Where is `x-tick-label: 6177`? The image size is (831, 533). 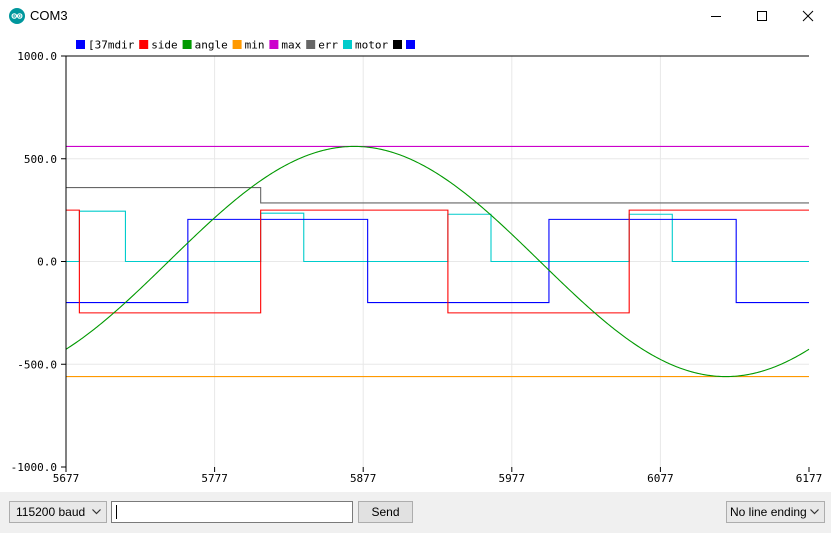
x-tick-label: 6177 is located at coordinates (809, 478).